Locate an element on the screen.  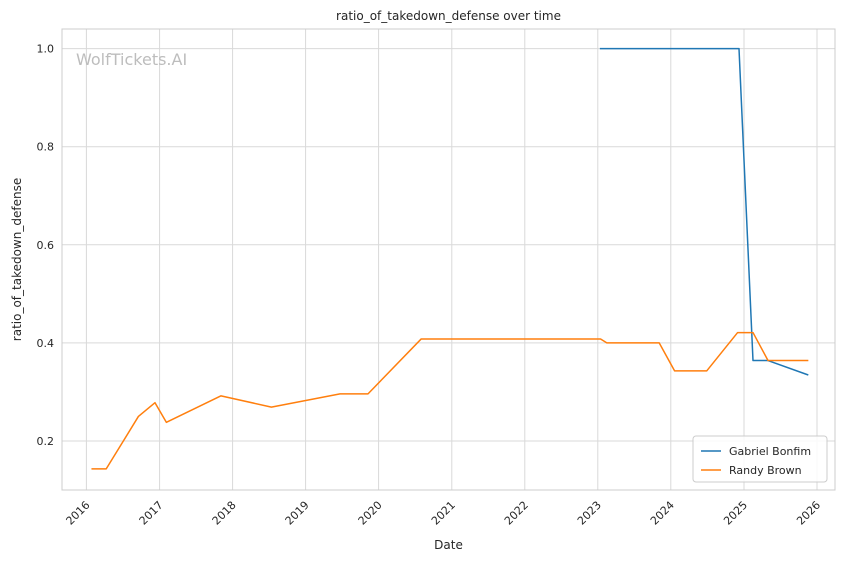
y-tick-label: 0.6 is located at coordinates (46, 245).